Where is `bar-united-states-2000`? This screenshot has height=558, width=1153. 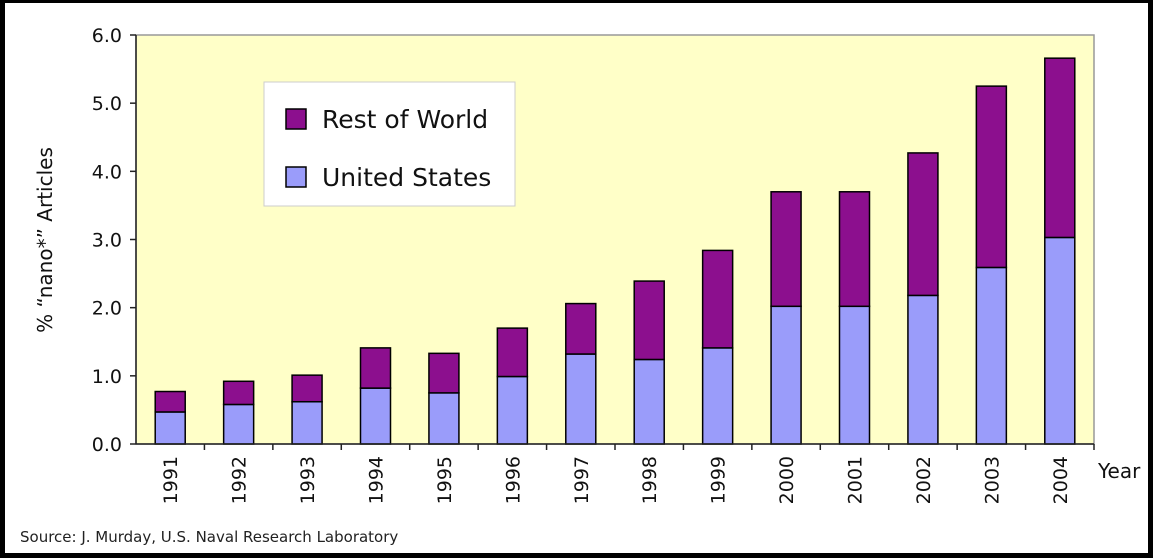 bar-united-states-2000 is located at coordinates (786, 375).